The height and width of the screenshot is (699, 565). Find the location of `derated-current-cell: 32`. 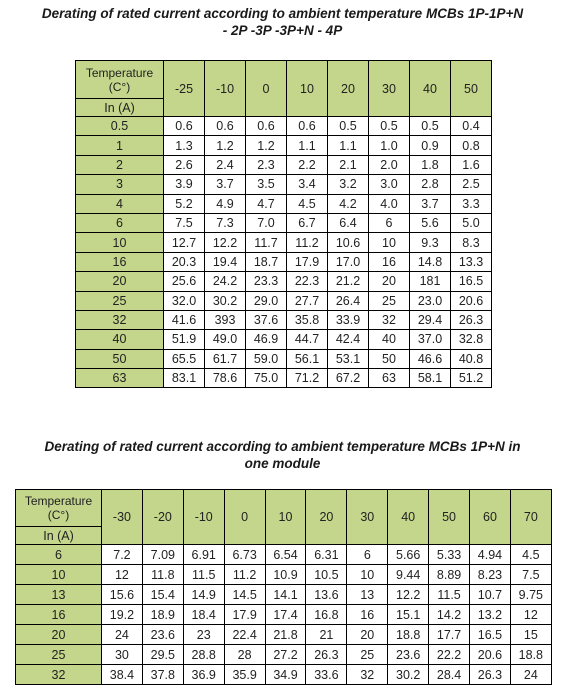

derated-current-cell: 32 is located at coordinates (367, 674).